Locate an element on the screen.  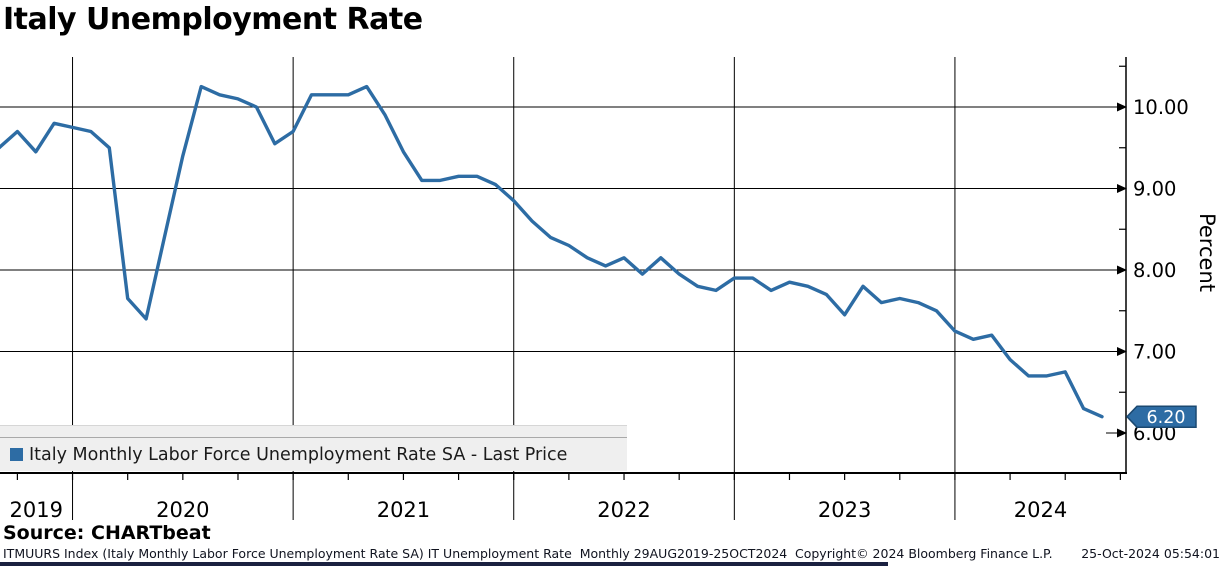
last-price-badge: 6.20 is located at coordinates (1161, 416).